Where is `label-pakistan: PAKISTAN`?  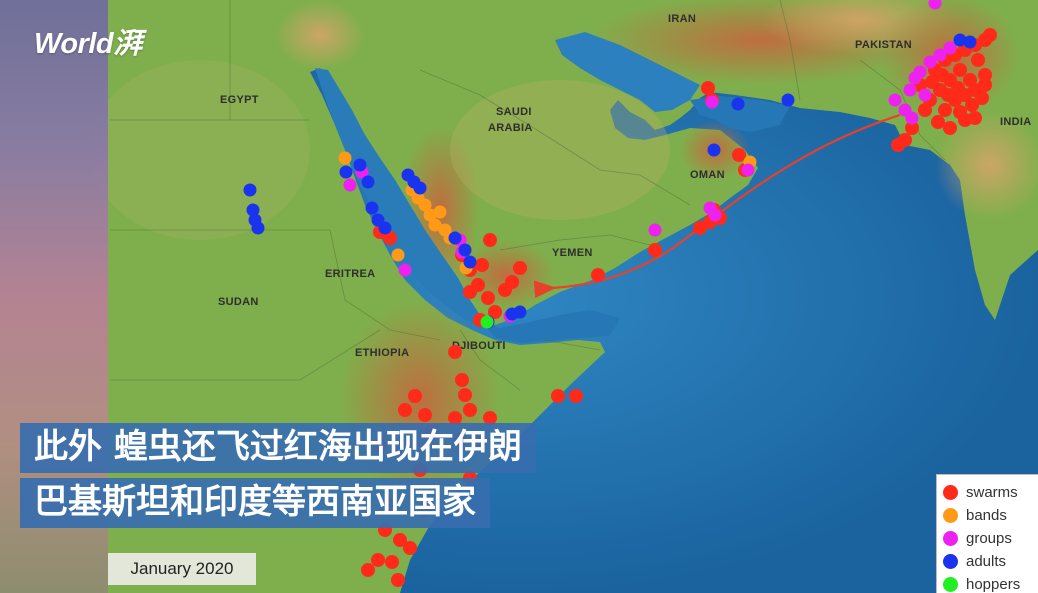 label-pakistan: PAKISTAN is located at coordinates (883, 45).